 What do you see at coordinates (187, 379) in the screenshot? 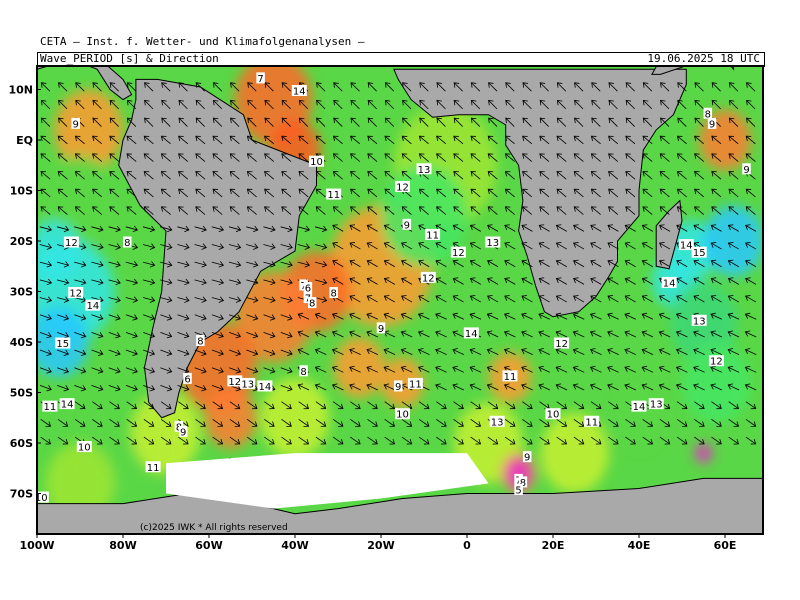
I see `period-label: 6` at bounding box center [187, 379].